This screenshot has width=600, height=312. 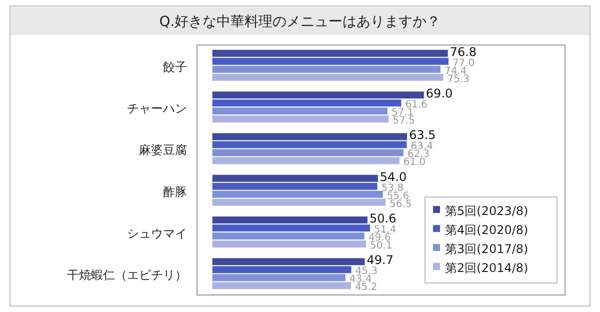 I want to click on data-label: 75.3, so click(x=458, y=79).